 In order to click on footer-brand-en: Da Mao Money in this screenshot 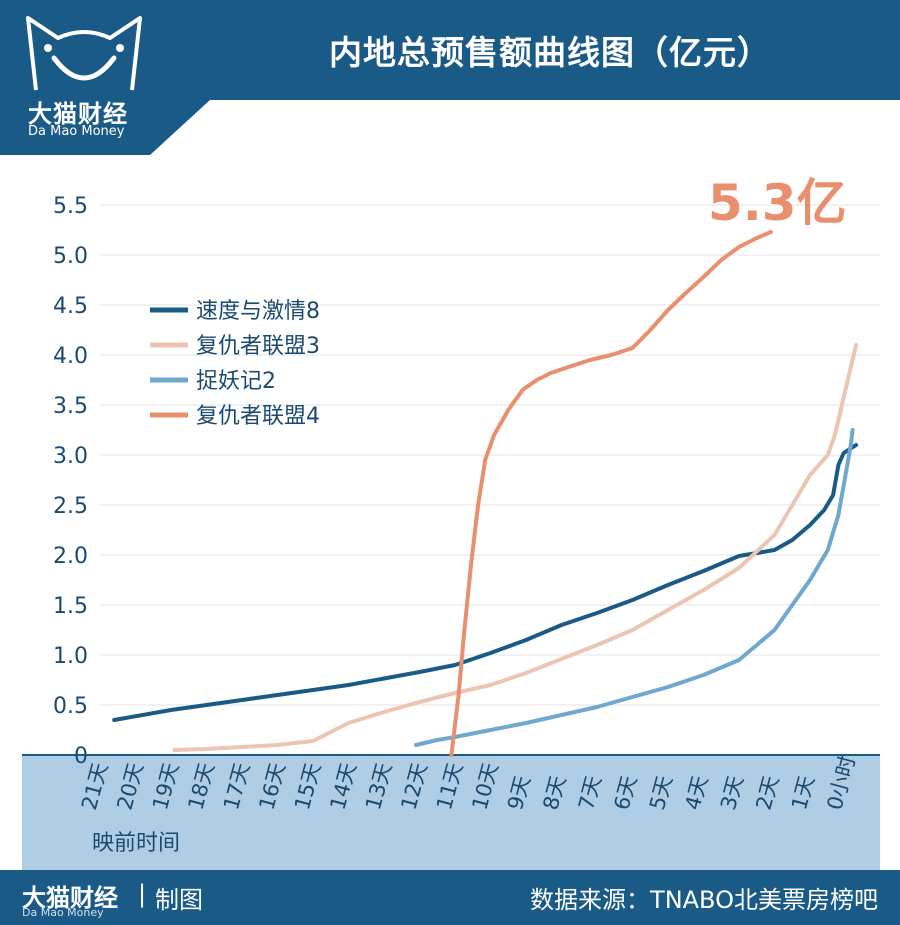, I will do `click(63, 912)`.